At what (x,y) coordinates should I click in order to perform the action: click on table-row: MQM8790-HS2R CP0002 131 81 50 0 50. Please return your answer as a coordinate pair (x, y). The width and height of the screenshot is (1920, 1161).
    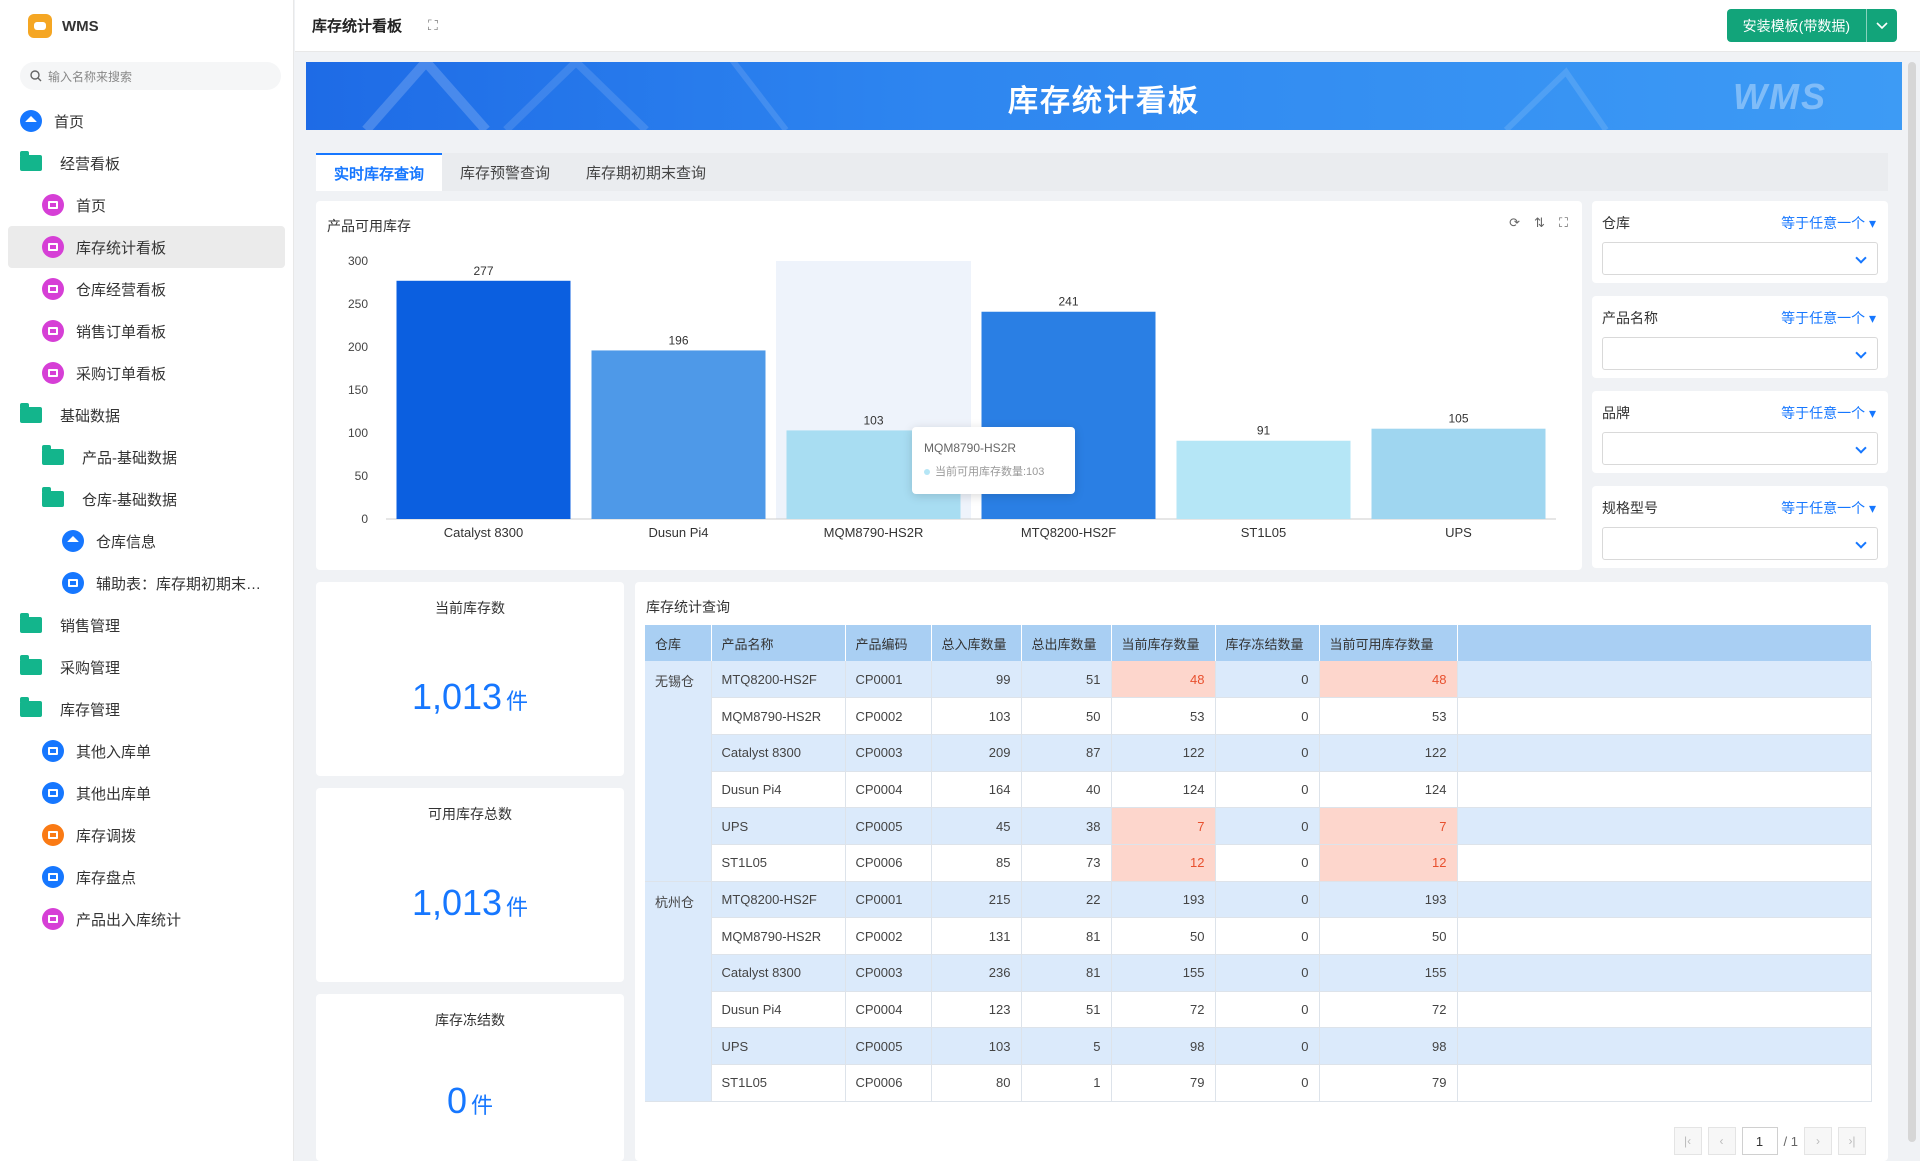
    Looking at the image, I should click on (1258, 936).